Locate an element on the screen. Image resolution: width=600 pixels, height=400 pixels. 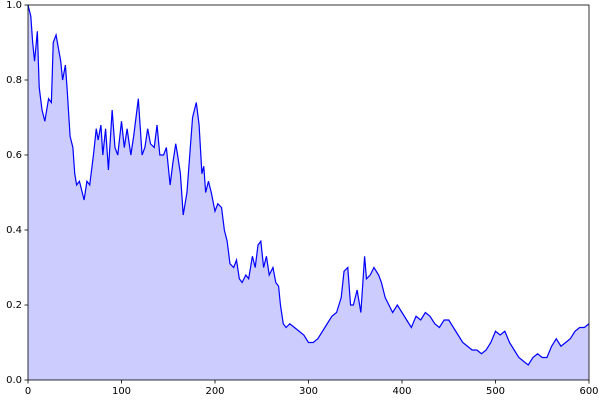
y-tick-label: 0.0 is located at coordinates (14, 380).